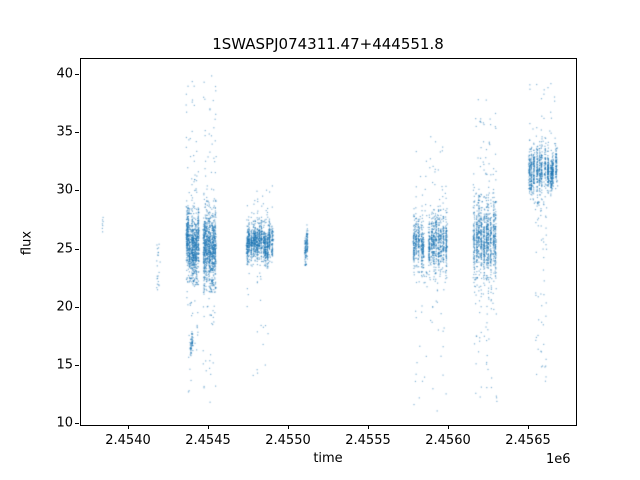 The image size is (640, 480). What do you see at coordinates (64, 190) in the screenshot?
I see `y-tick-label: 30` at bounding box center [64, 190].